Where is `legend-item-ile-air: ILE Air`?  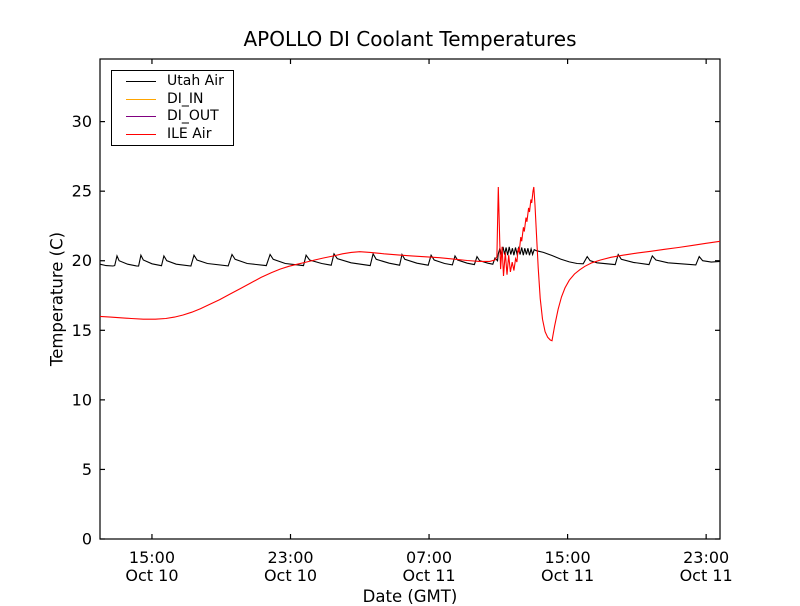 legend-item-ile-air: ILE Air is located at coordinates (179, 135).